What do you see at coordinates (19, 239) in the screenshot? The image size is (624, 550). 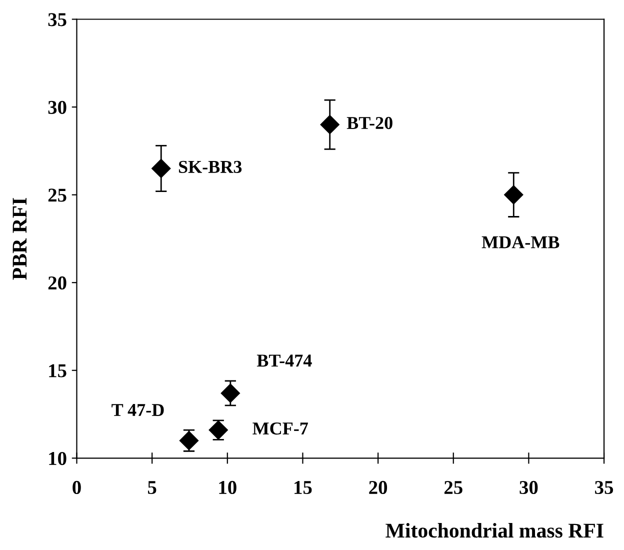 I see `y-axis-title: PBR RFI` at bounding box center [19, 239].